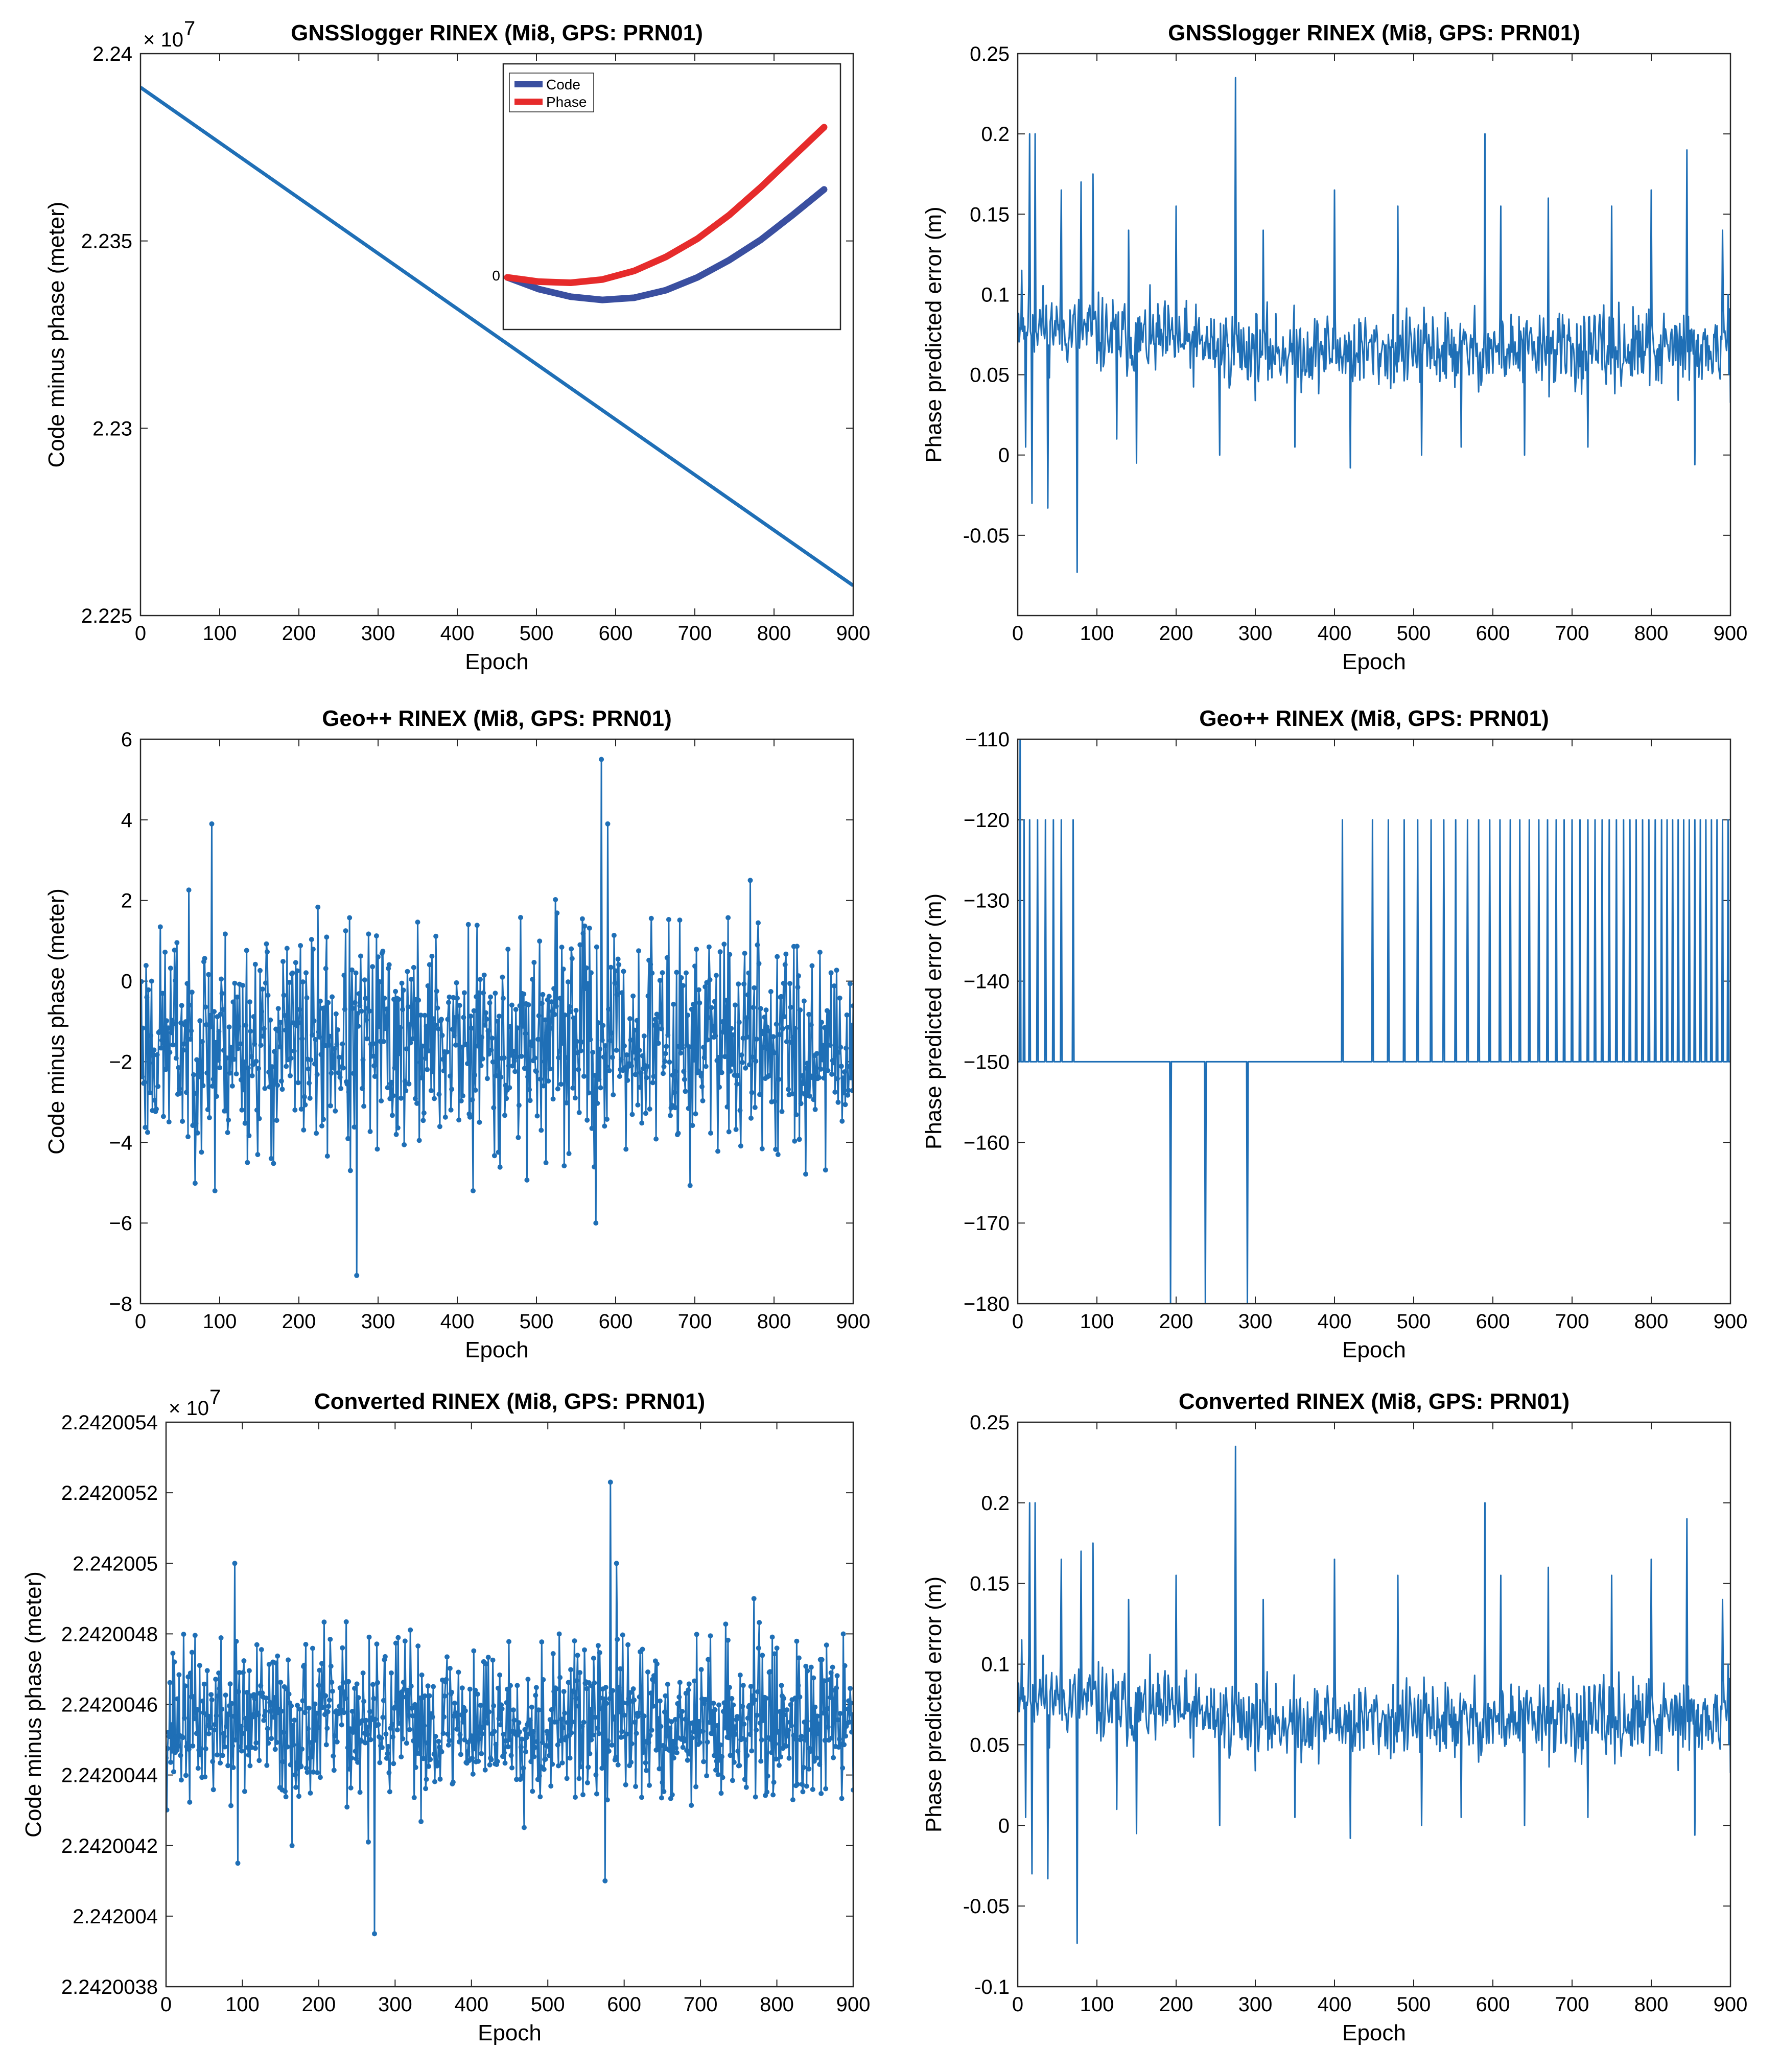 The image size is (1780, 2072). Describe the element at coordinates (115, 1564) in the screenshot. I see `y-tick-label: 2.242005` at that location.